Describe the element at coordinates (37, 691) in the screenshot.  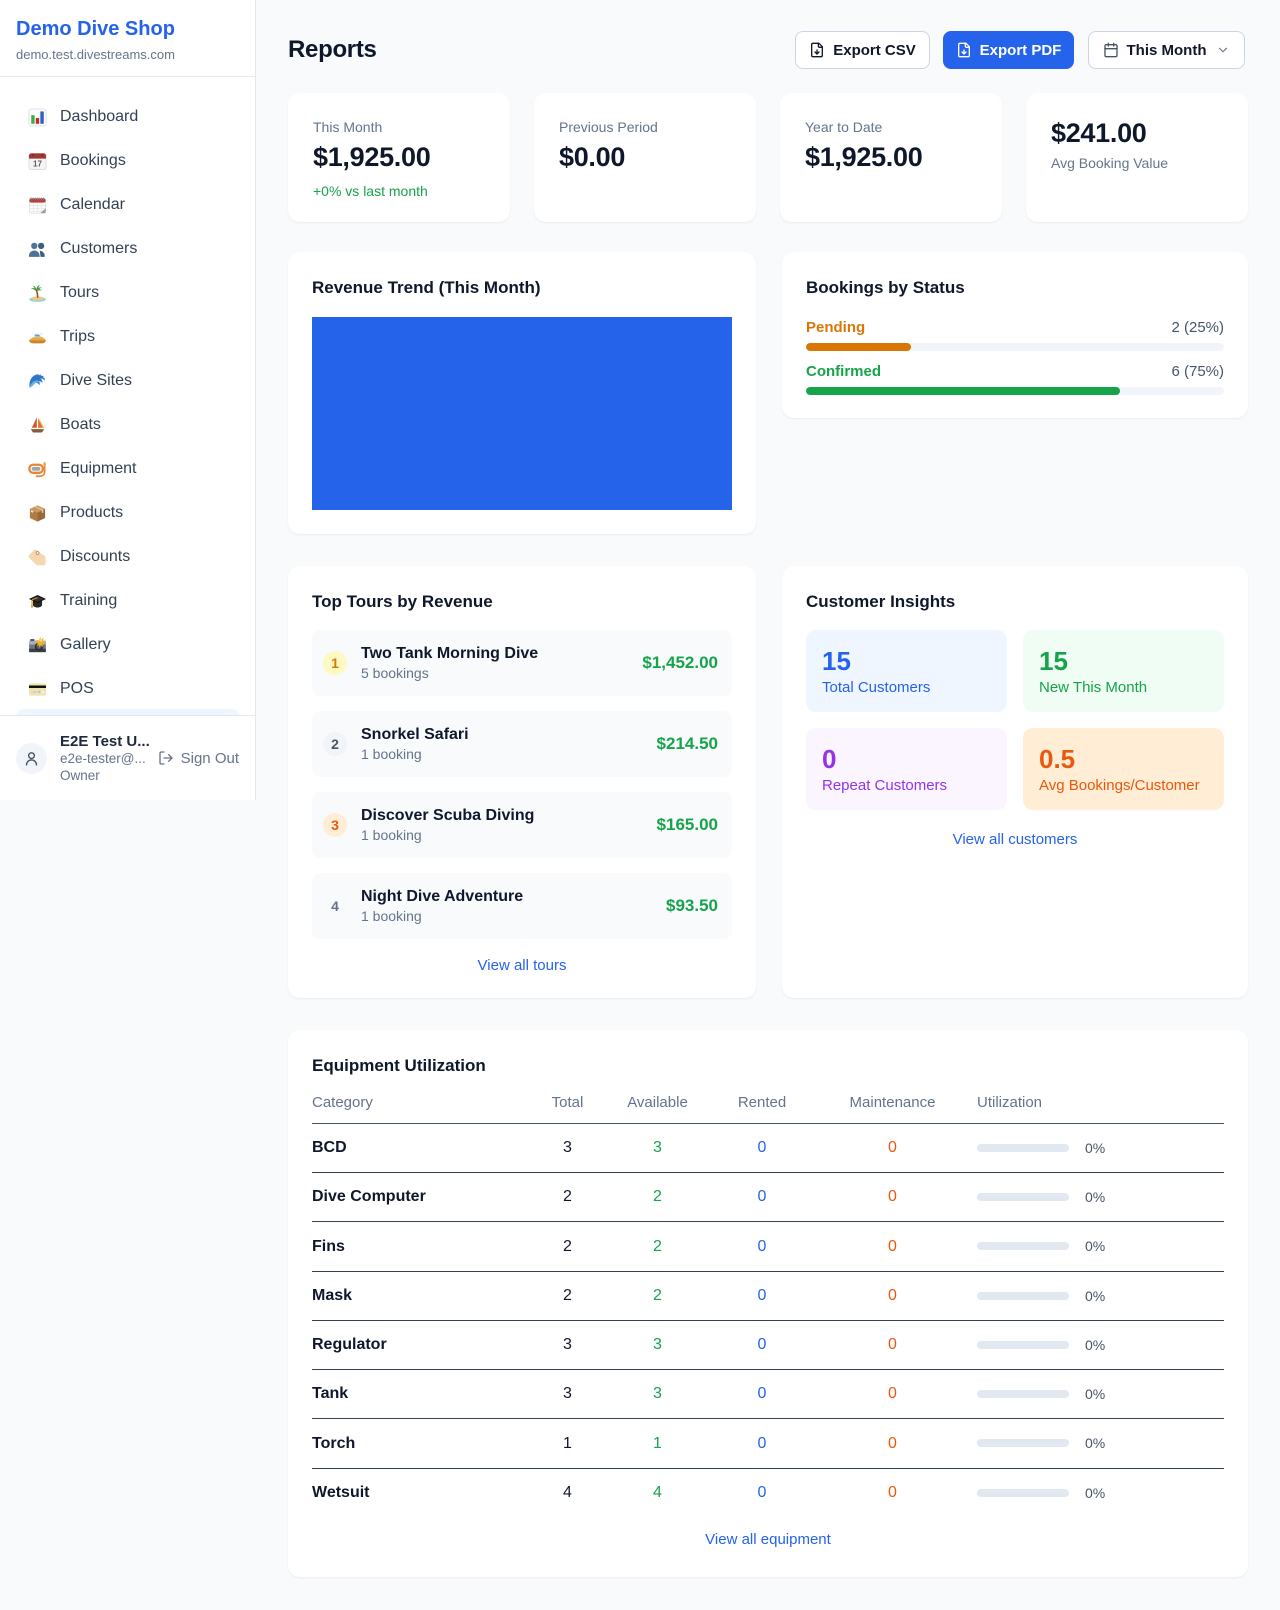
I see `svg-text: 1234 5678` at that location.